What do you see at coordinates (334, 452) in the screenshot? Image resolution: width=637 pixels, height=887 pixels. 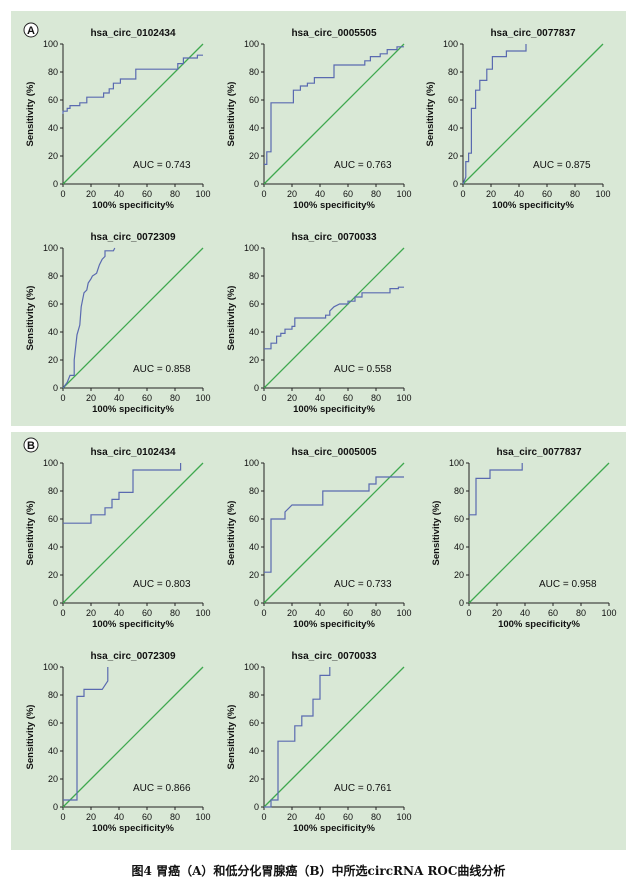 I see `chart-title: hsa_circ_0005005` at bounding box center [334, 452].